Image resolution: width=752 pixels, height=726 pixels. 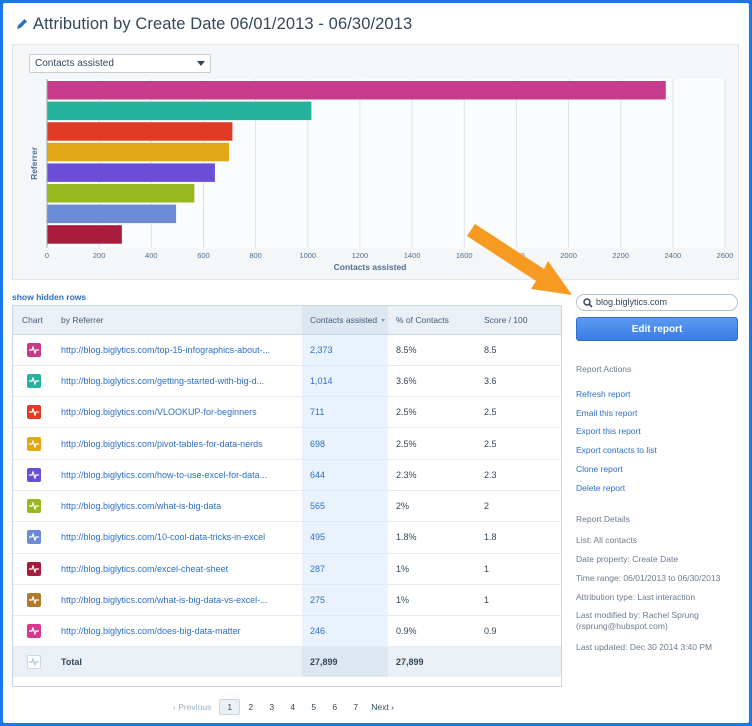 What do you see at coordinates (314, 707) in the screenshot?
I see `pagination-page: 5` at bounding box center [314, 707].